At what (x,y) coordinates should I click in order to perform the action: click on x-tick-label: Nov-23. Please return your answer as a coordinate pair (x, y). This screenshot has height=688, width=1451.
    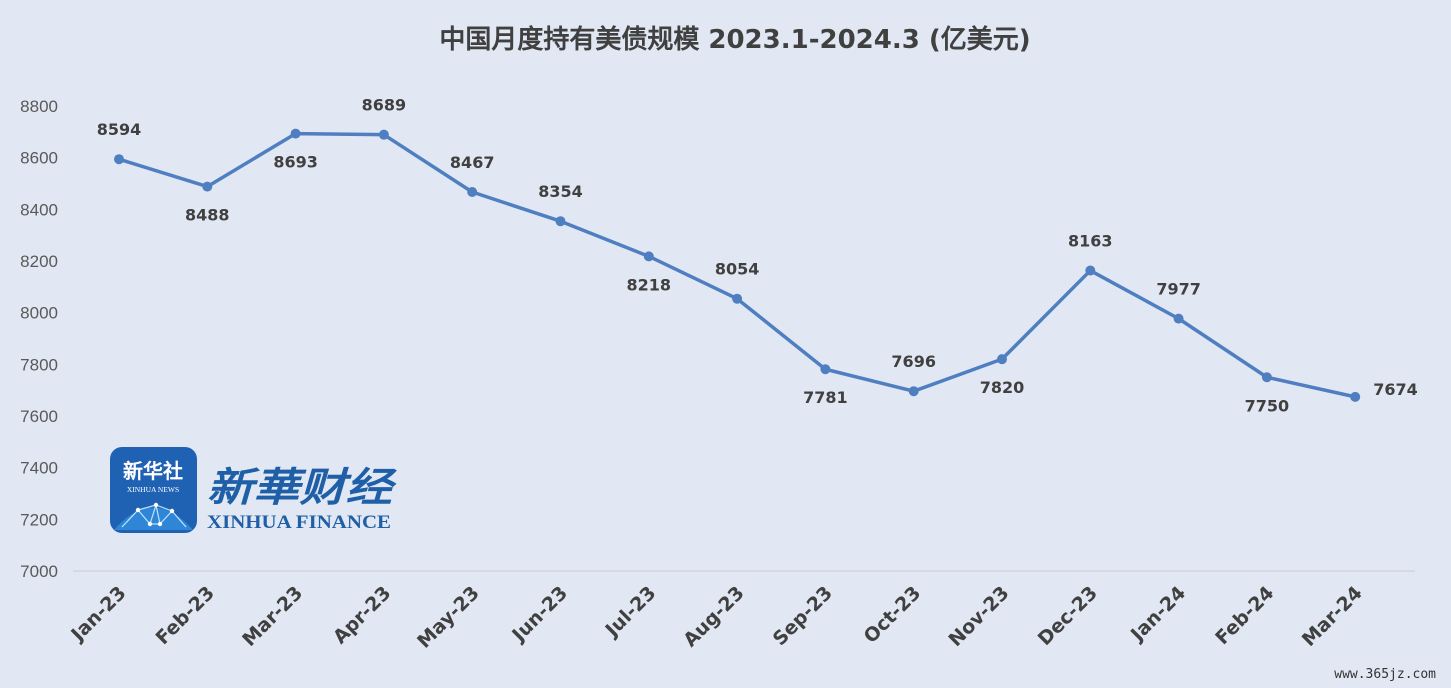
    Looking at the image, I should click on (978, 616).